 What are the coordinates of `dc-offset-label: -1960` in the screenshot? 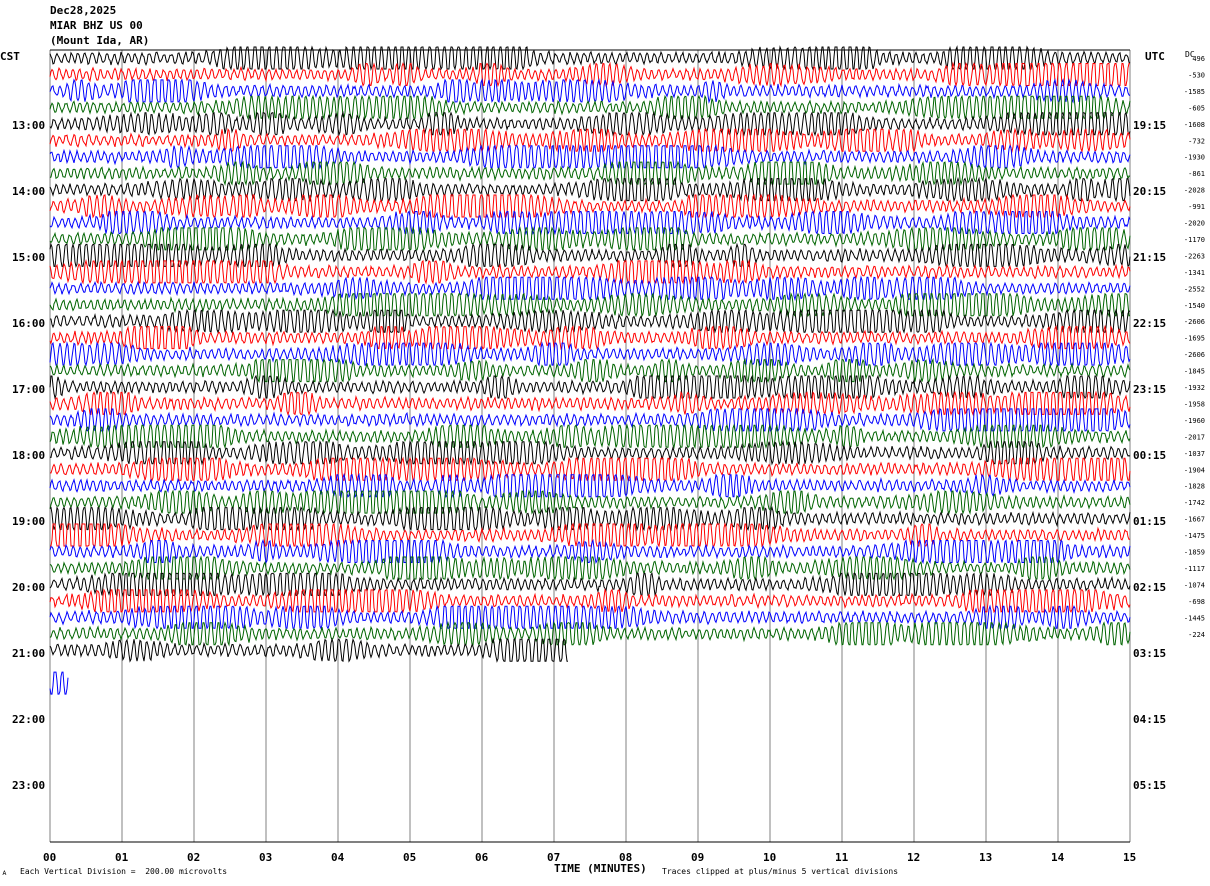 It's located at (1194, 421).